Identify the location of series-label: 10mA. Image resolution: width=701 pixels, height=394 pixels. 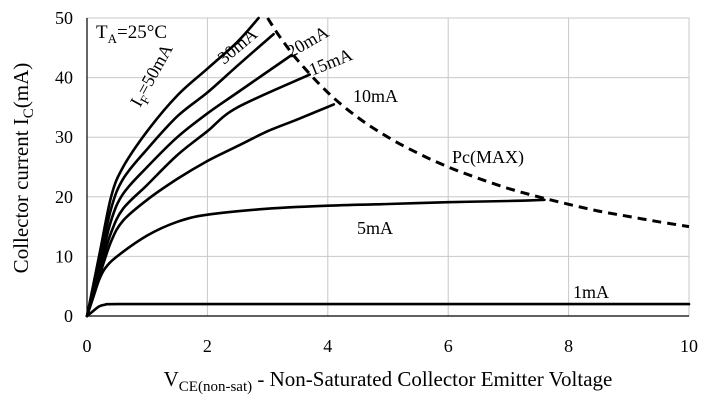
(375, 96).